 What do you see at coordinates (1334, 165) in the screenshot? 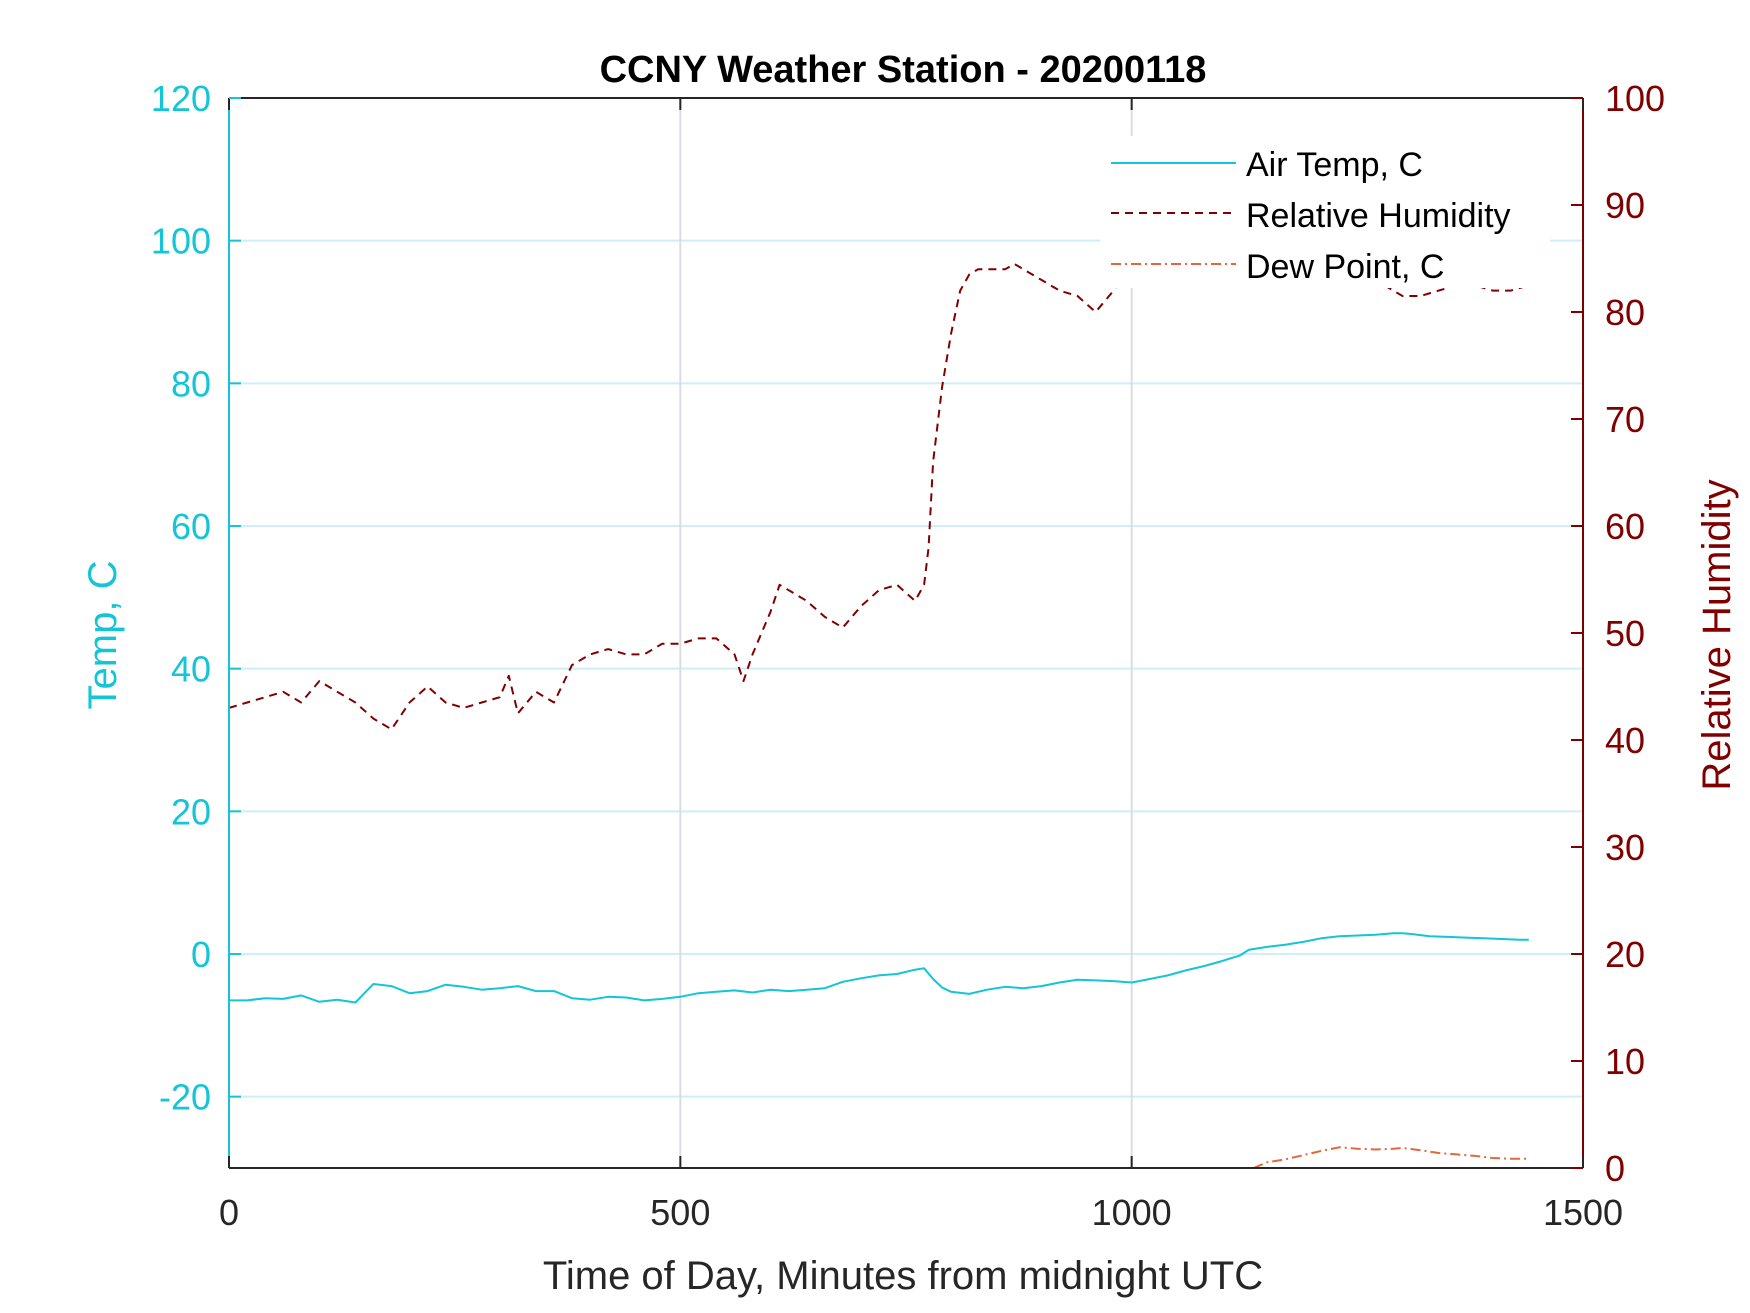
I see `legend-label-air-temp: Air Temp, C` at bounding box center [1334, 165].